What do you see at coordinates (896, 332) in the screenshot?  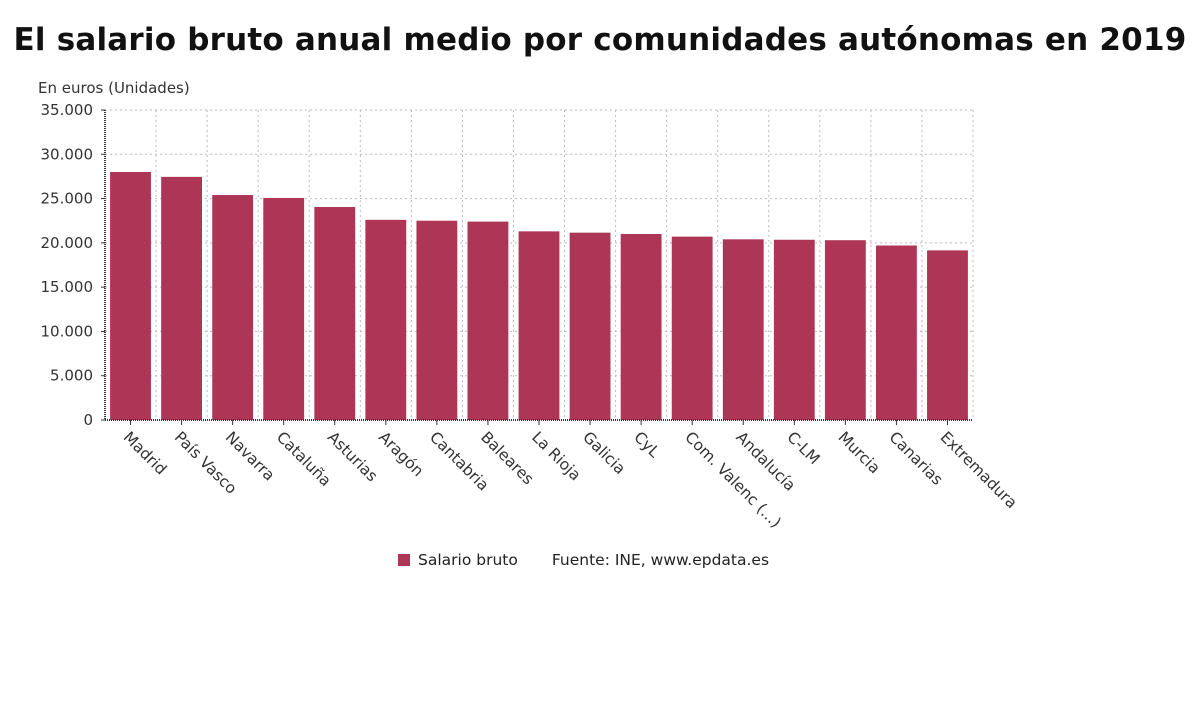 I see `bar-canarias` at bounding box center [896, 332].